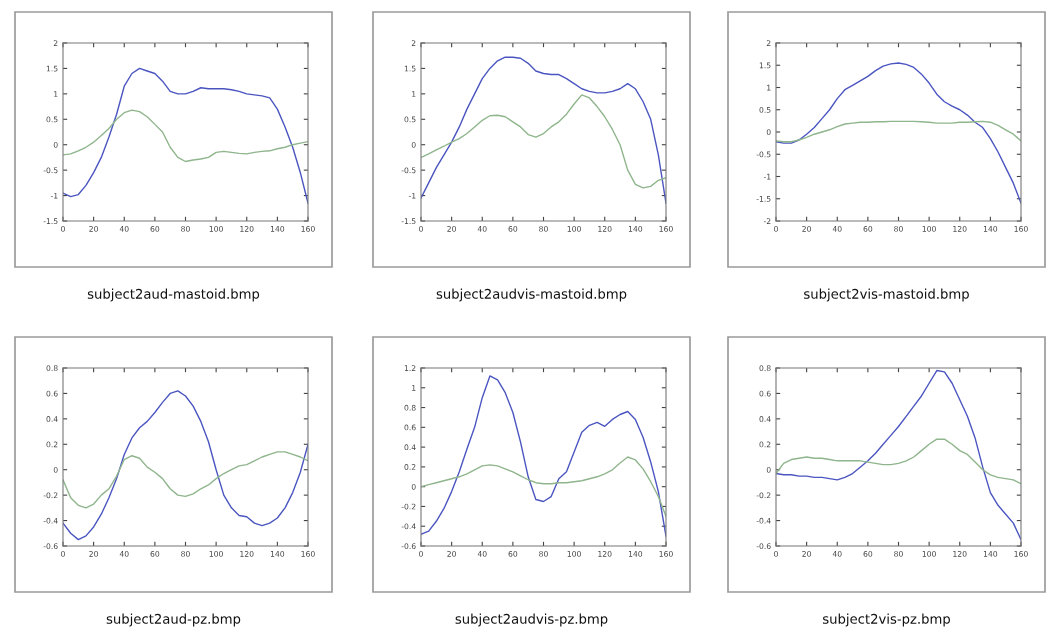 This screenshot has height=633, width=1063. Describe the element at coordinates (173, 295) in the screenshot. I see `text: subject2aud-mastoid.bmp` at that location.